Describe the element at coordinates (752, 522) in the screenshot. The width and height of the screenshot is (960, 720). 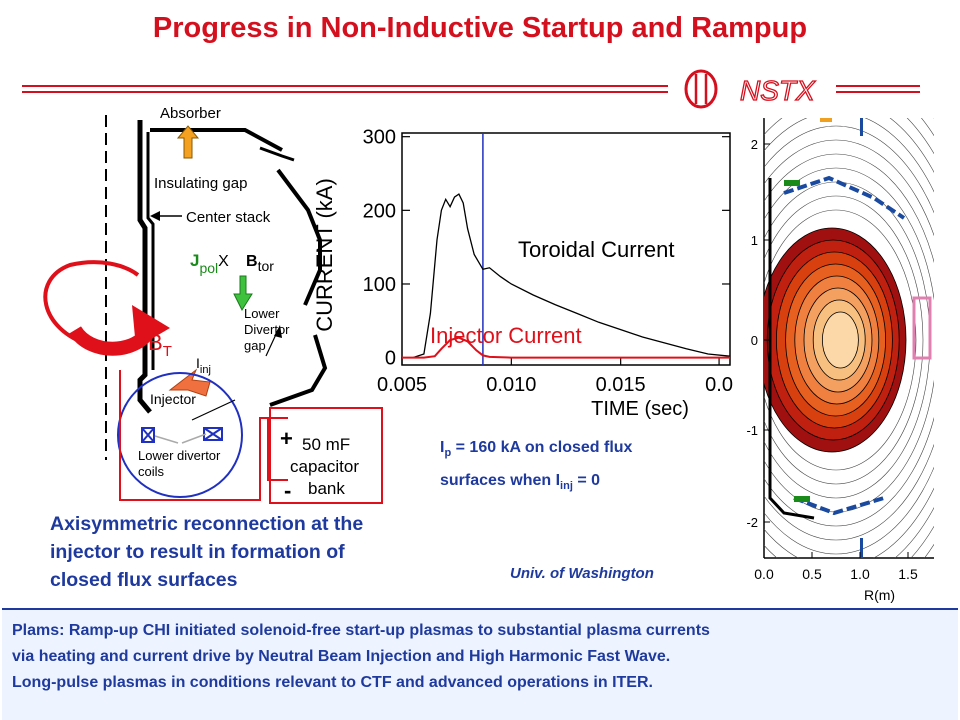
I see `eq-y-tick-label: -2` at that location.